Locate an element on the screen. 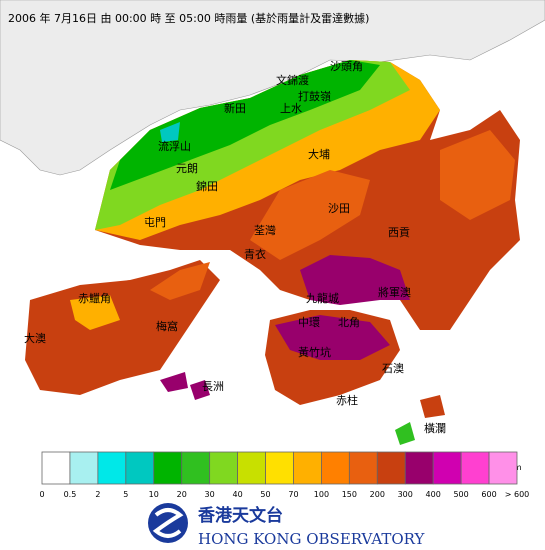 Image resolution: width=545 pixels, height=550 pixels. legend-label: 0.5 is located at coordinates (70, 494).